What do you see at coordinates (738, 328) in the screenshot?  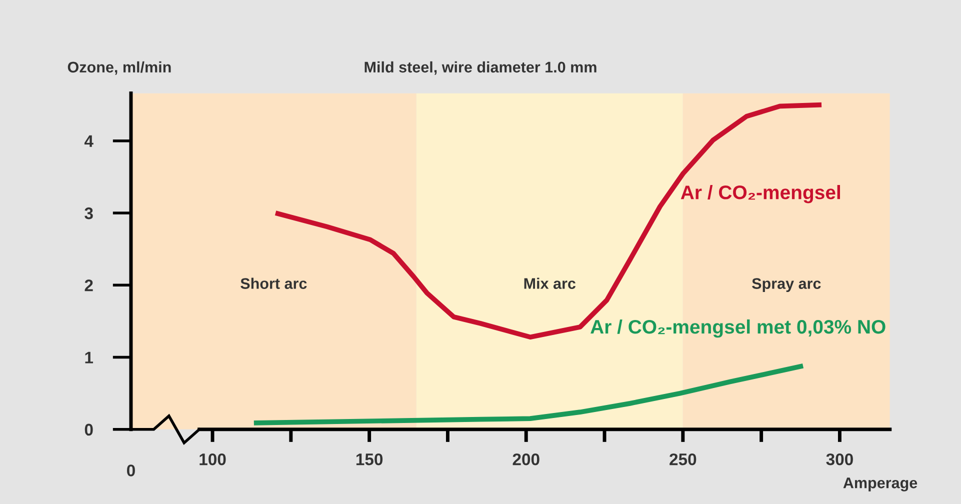 I see `text: Ar / CO₂-mengsel met 0,03% NO` at bounding box center [738, 328].